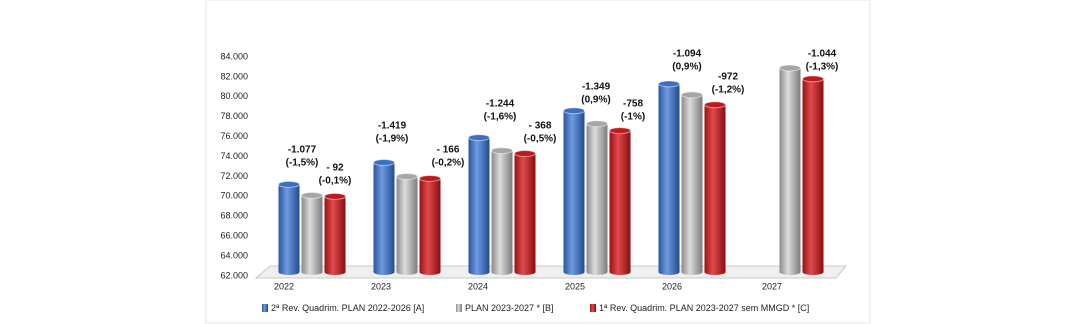 Image resolution: width=1080 pixels, height=324 pixels. What do you see at coordinates (284, 286) in the screenshot?
I see `x-tick-label: 2022` at bounding box center [284, 286].